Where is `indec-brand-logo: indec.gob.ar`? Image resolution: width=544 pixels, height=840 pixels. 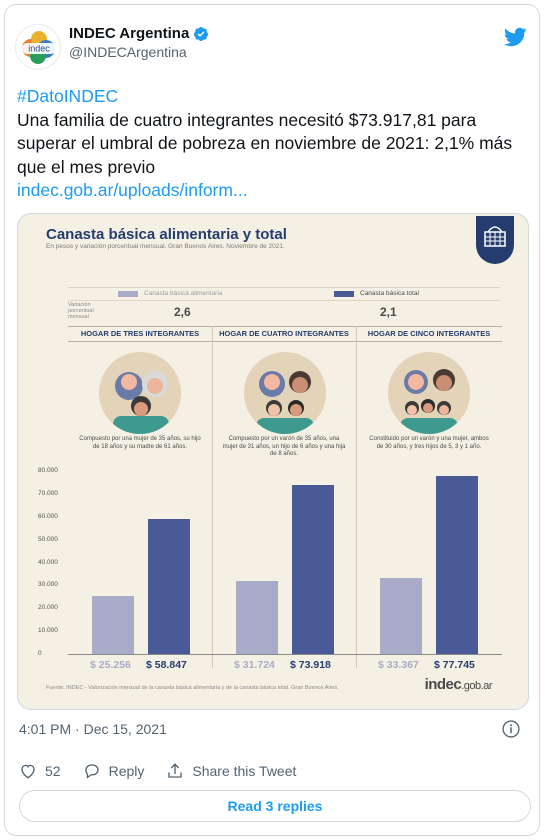 indec-brand-logo: indec.gob.ar is located at coordinates (458, 684).